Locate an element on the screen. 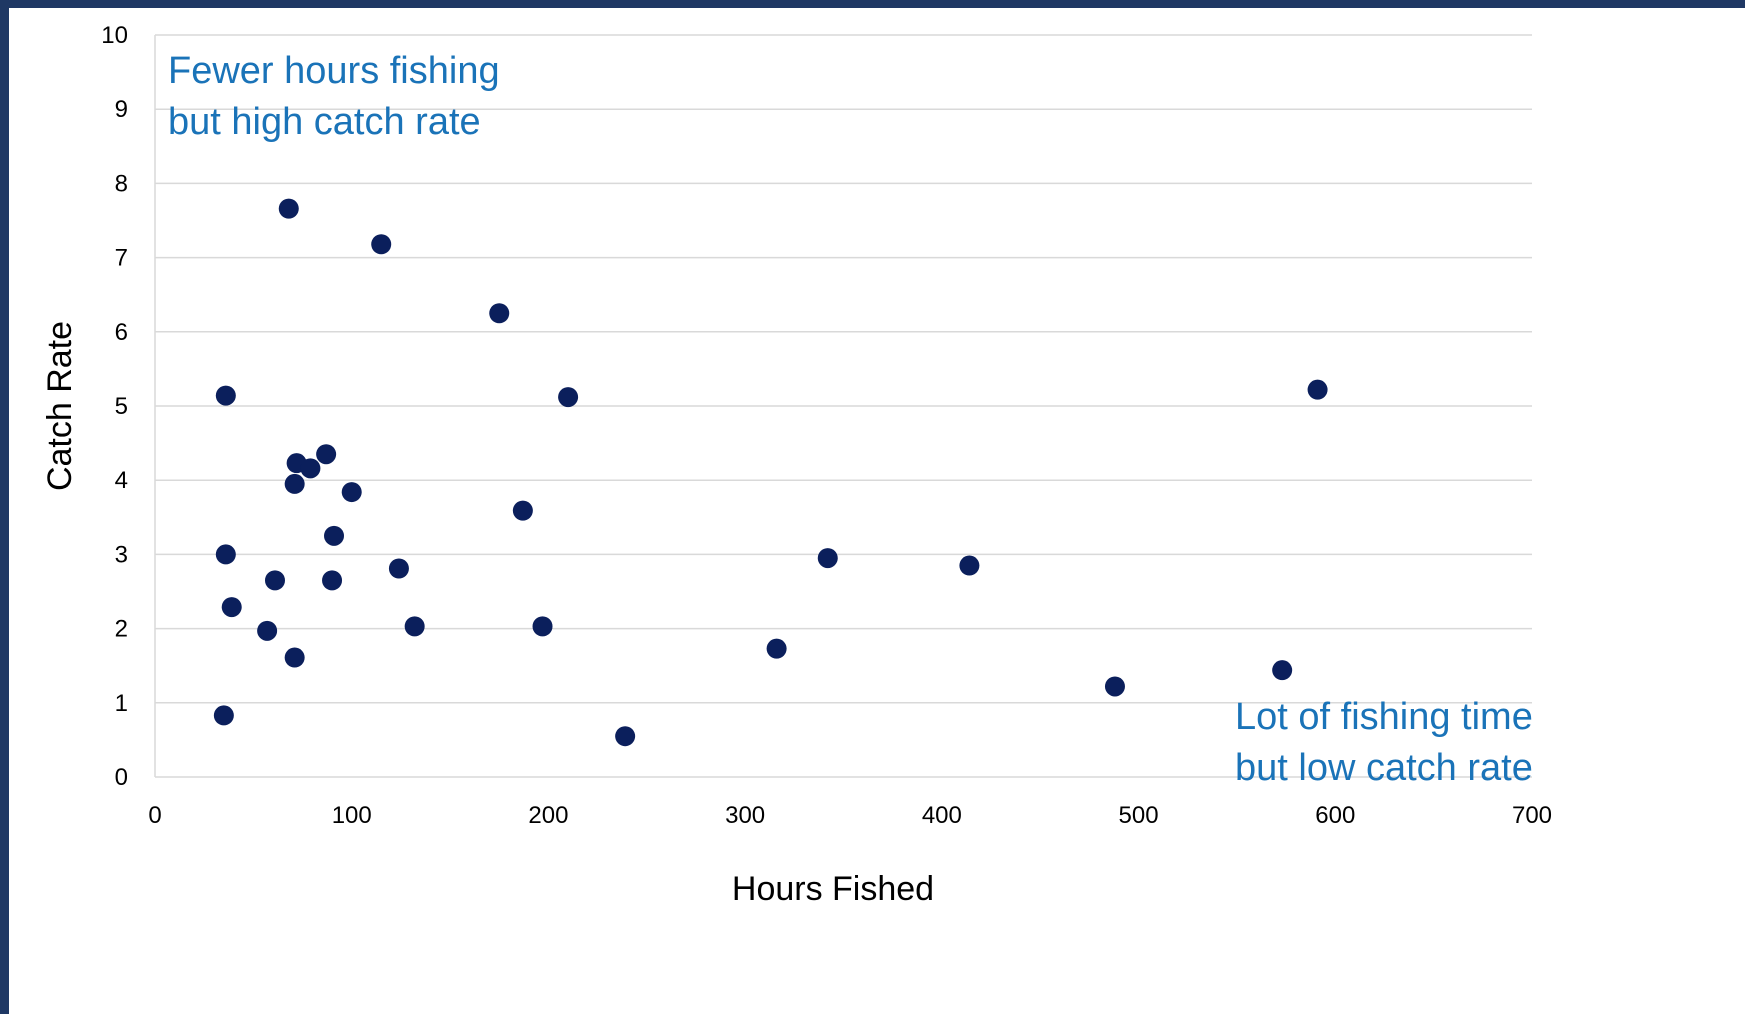  y-tick-label: 1 is located at coordinates (121, 703).